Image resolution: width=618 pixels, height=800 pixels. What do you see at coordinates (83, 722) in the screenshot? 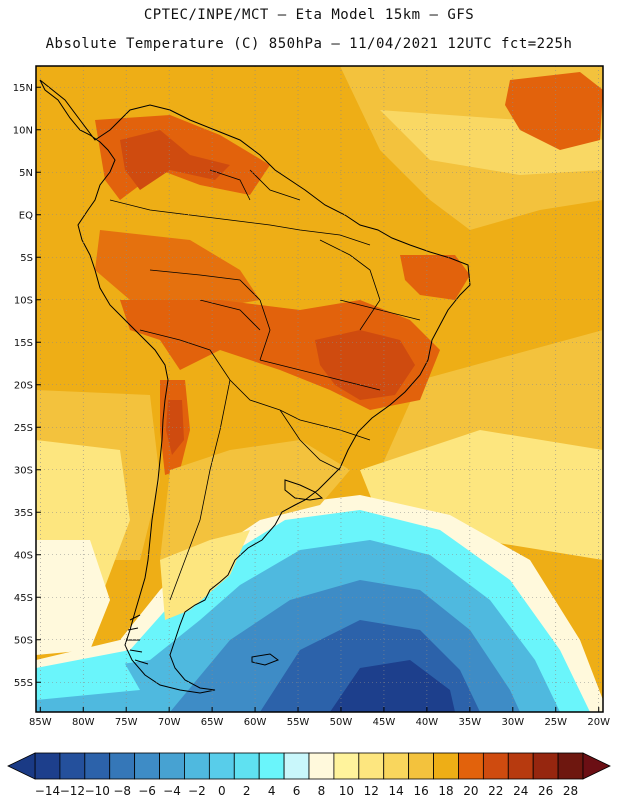
I see `lon-label: 80W` at bounding box center [83, 722].